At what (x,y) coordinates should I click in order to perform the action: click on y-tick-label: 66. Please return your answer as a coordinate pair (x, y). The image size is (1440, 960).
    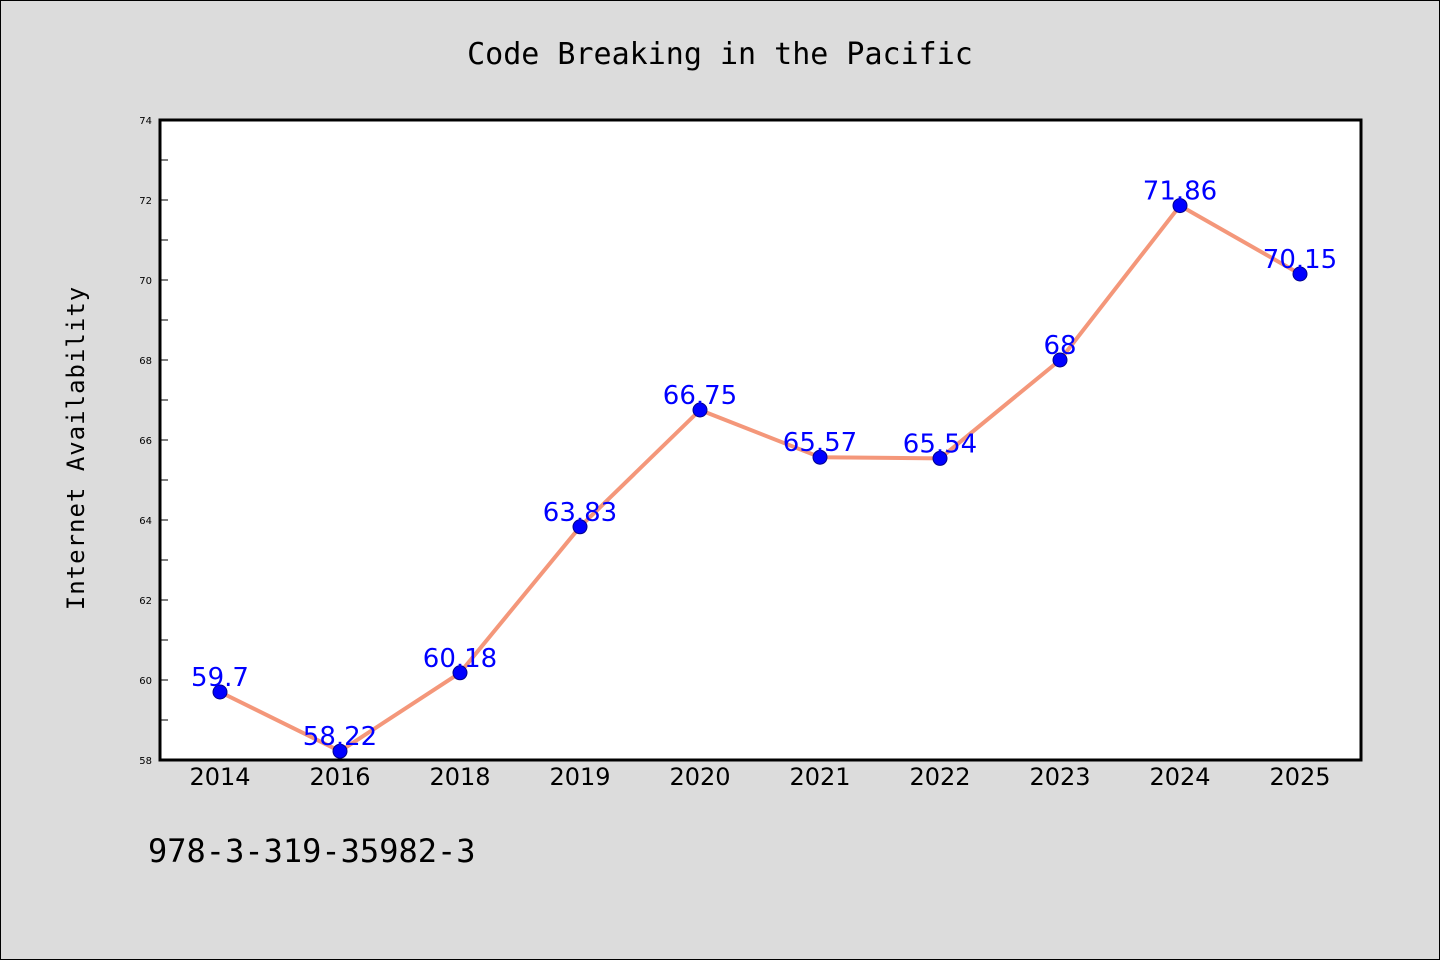
    Looking at the image, I should click on (145, 441).